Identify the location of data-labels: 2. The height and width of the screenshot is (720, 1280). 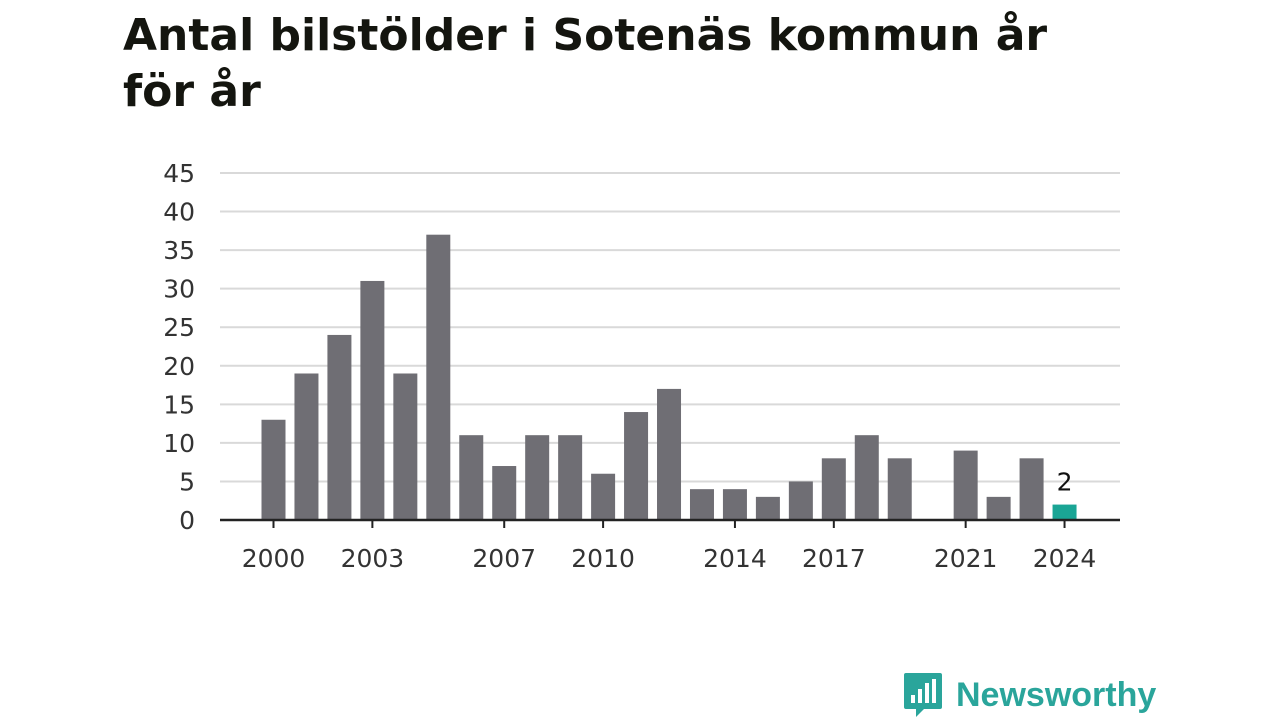
(1065, 482).